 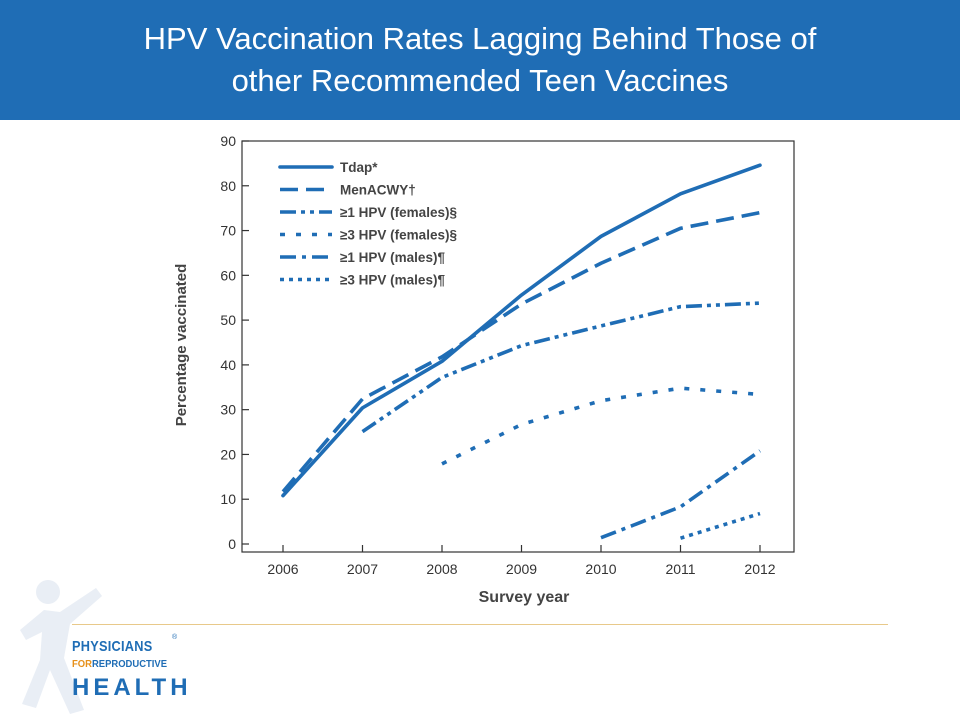 What do you see at coordinates (600, 569) in the screenshot?
I see `x-tick-label: 2010` at bounding box center [600, 569].